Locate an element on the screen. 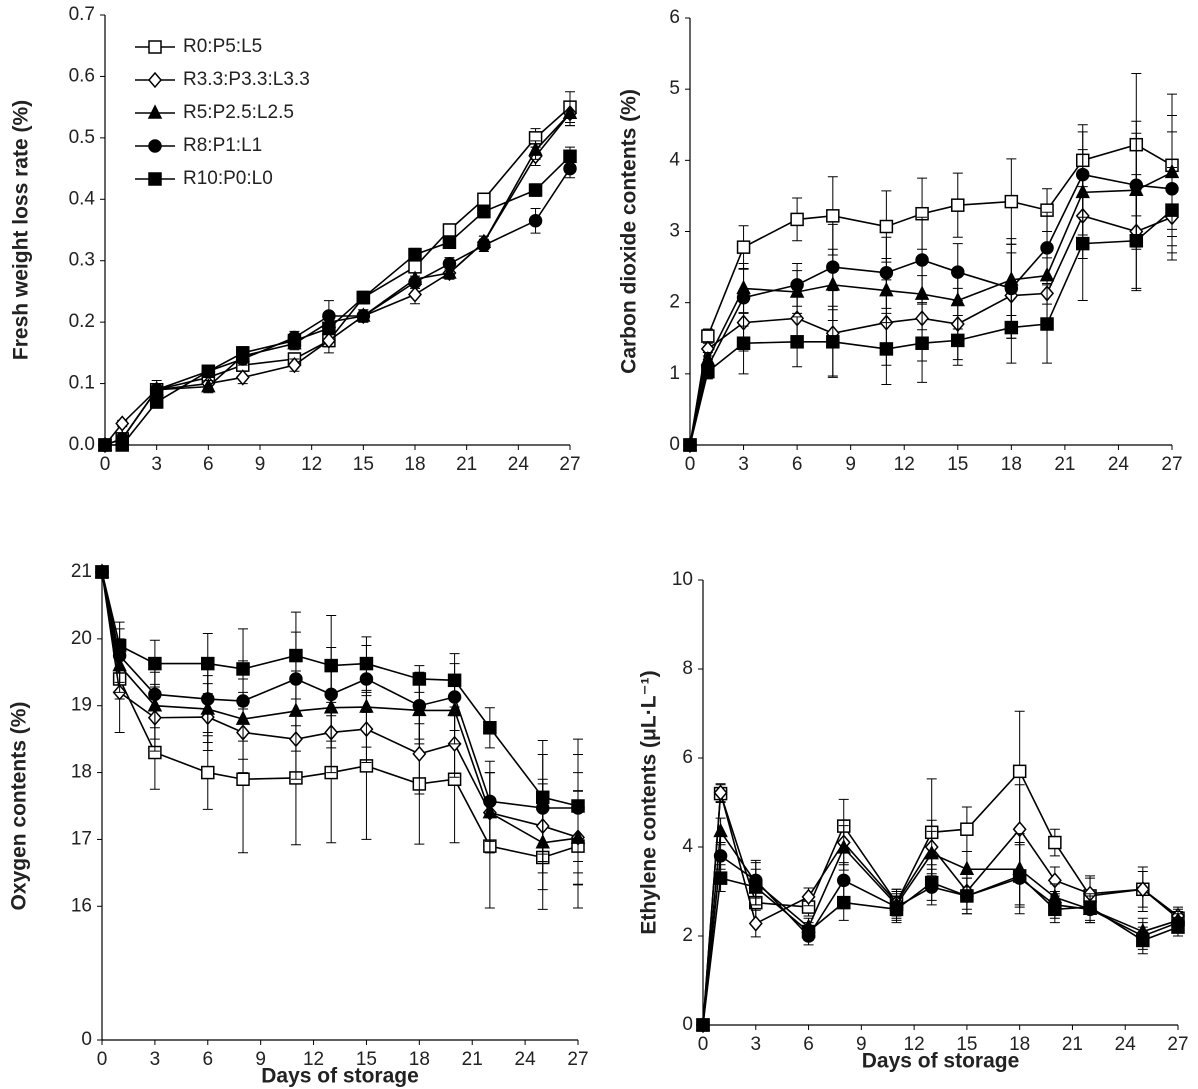 Image resolution: width=1198 pixels, height=1089 pixels. y-tick-label: 0.5 is located at coordinates (82, 137).